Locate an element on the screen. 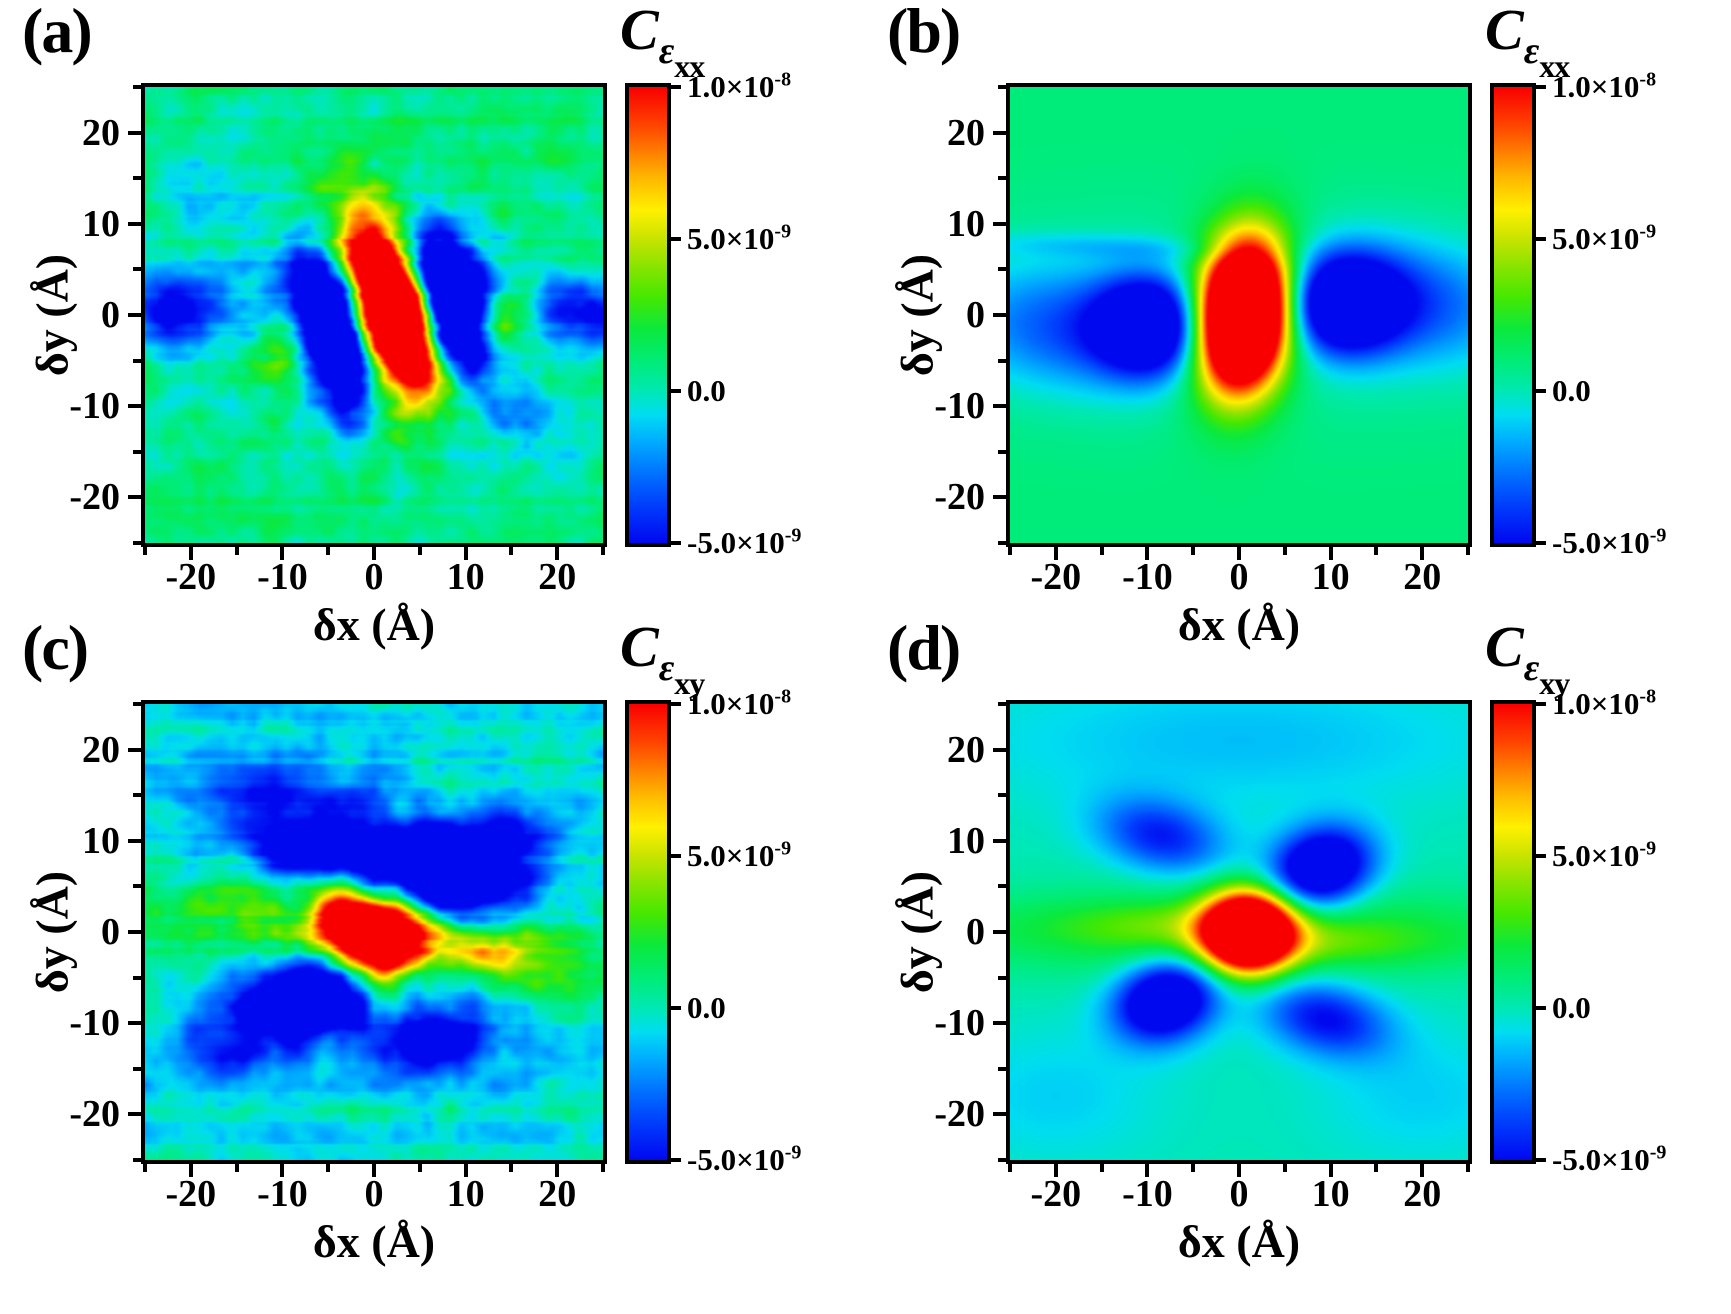  colorbar-tick-label: 5.0×10⁻⁹ is located at coordinates (1604, 855).